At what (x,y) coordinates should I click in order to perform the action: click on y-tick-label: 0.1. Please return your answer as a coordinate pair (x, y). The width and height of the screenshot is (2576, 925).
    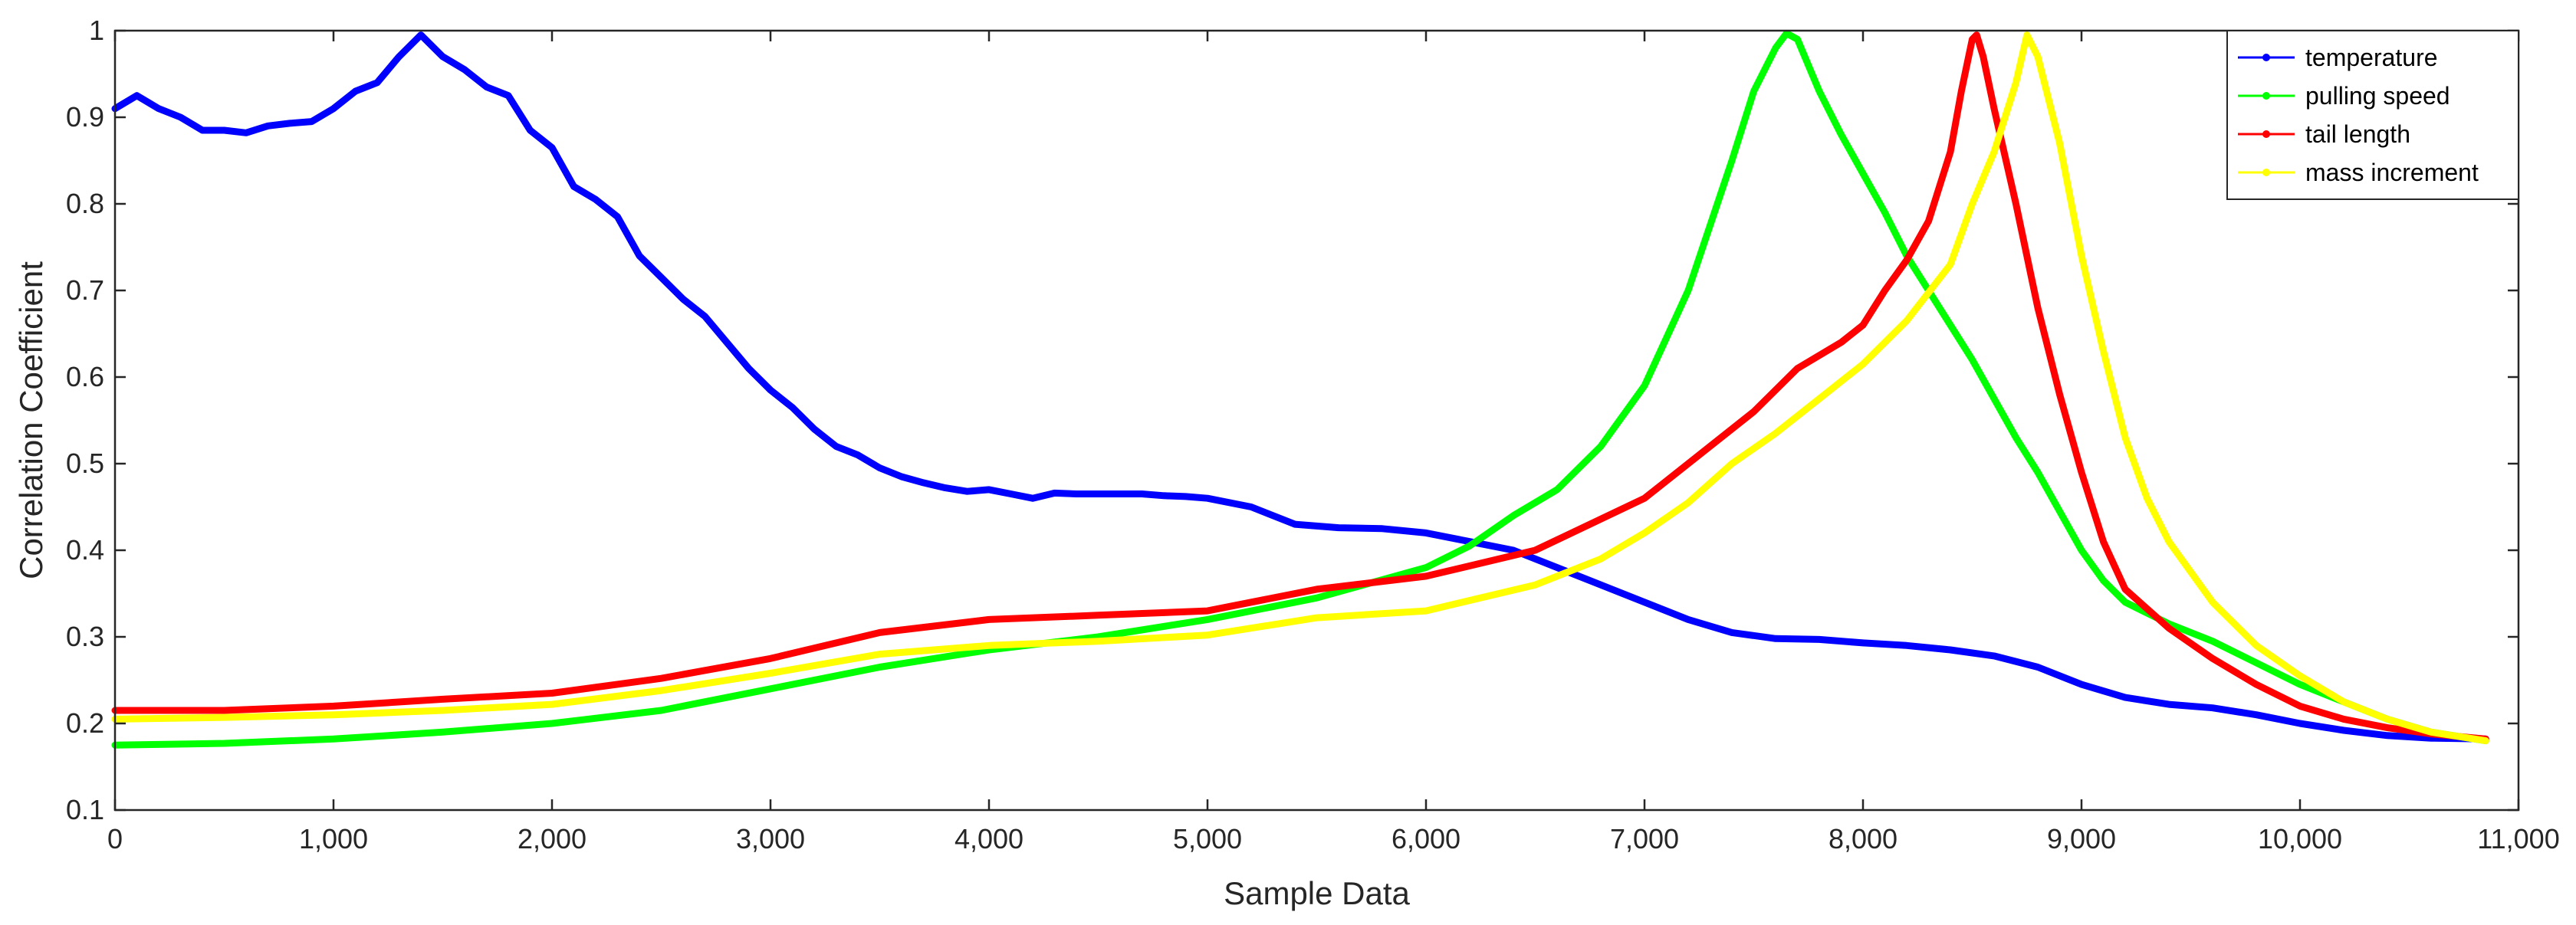
    Looking at the image, I should click on (85, 810).